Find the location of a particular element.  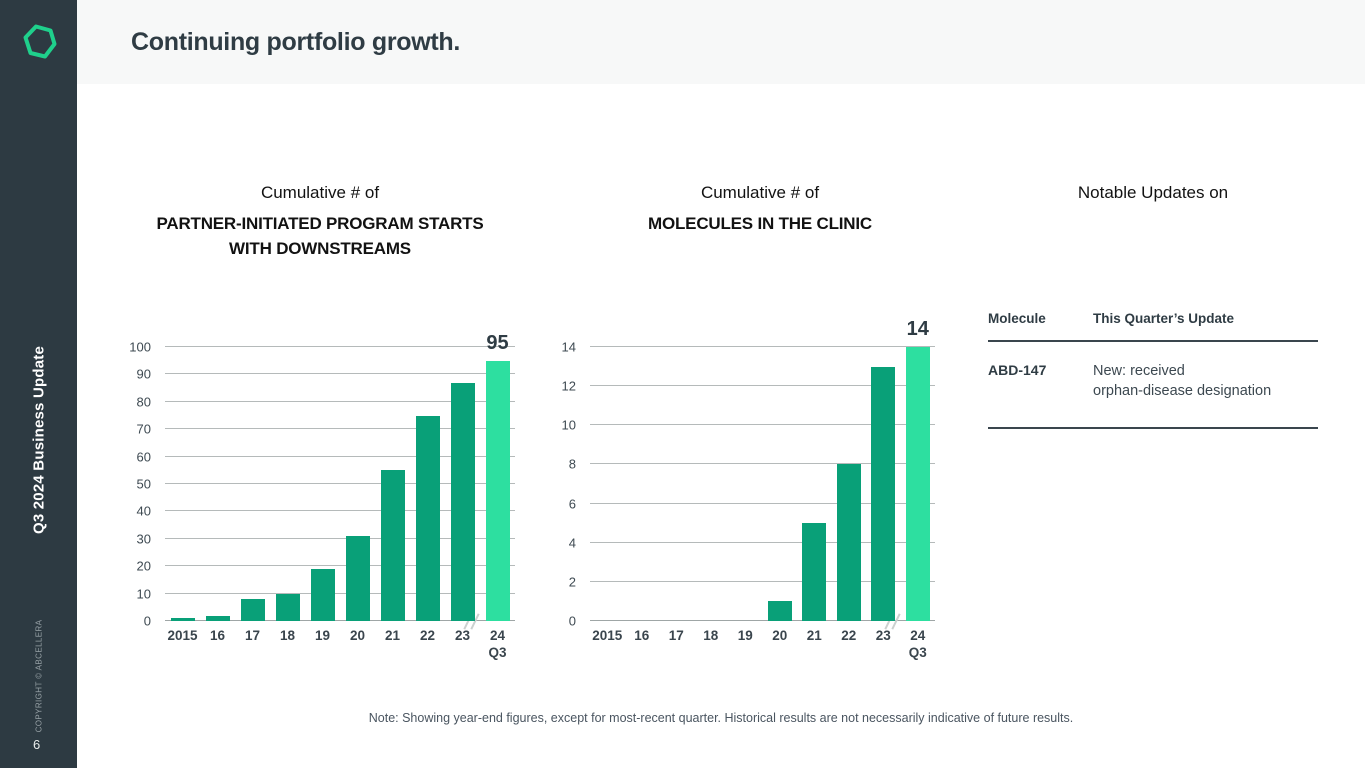

sidebar-deck-title: Q3 2024 Business Update is located at coordinates (39, 440).